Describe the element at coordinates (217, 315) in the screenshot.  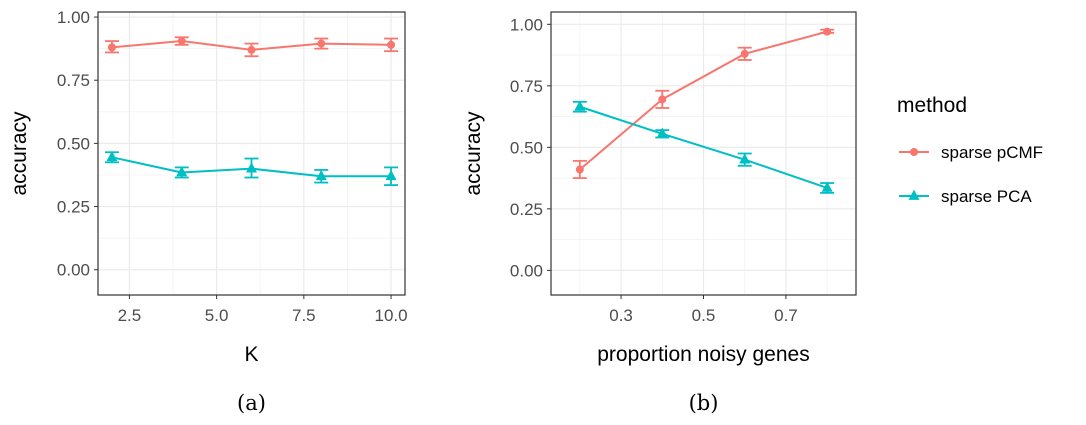
I see `x-tick-label: 5.0` at that location.